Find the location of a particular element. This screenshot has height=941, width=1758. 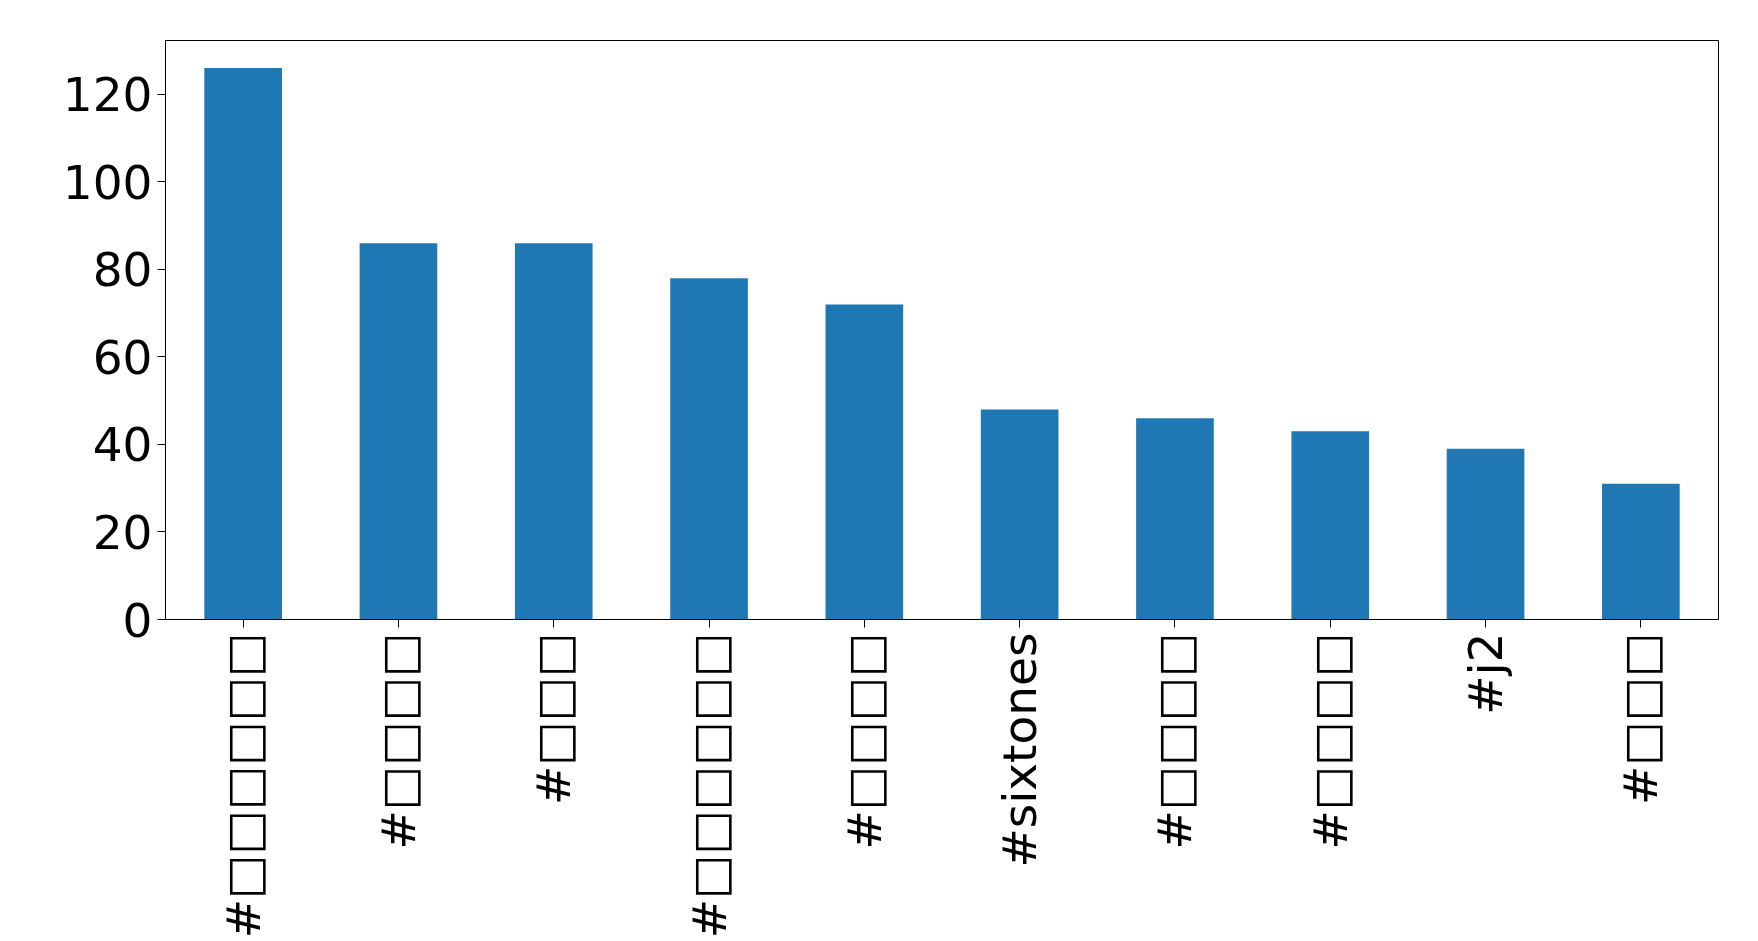

y-tick-label: 60 is located at coordinates (122, 357).